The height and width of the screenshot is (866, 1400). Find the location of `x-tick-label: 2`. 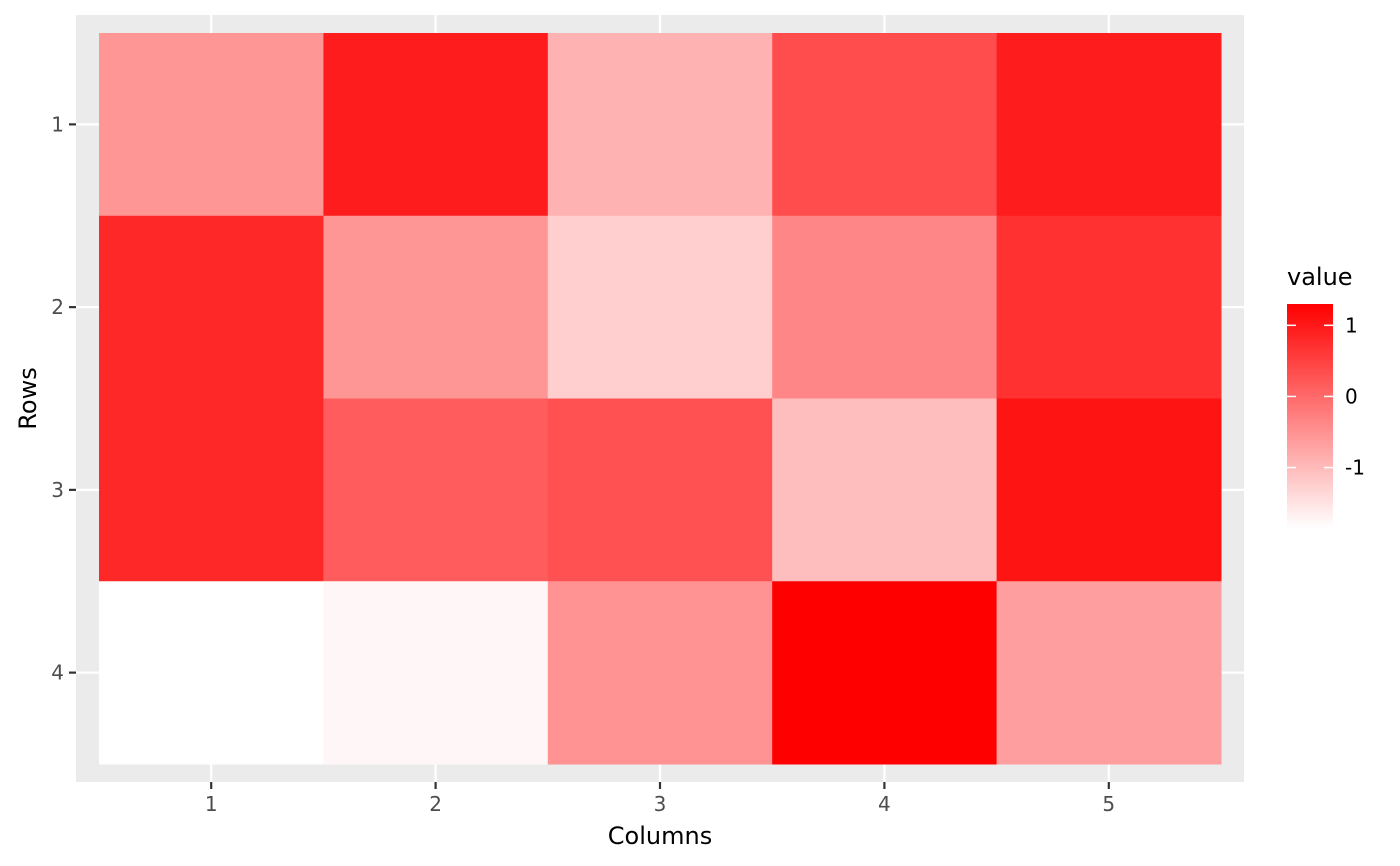

x-tick-label: 2 is located at coordinates (435, 804).